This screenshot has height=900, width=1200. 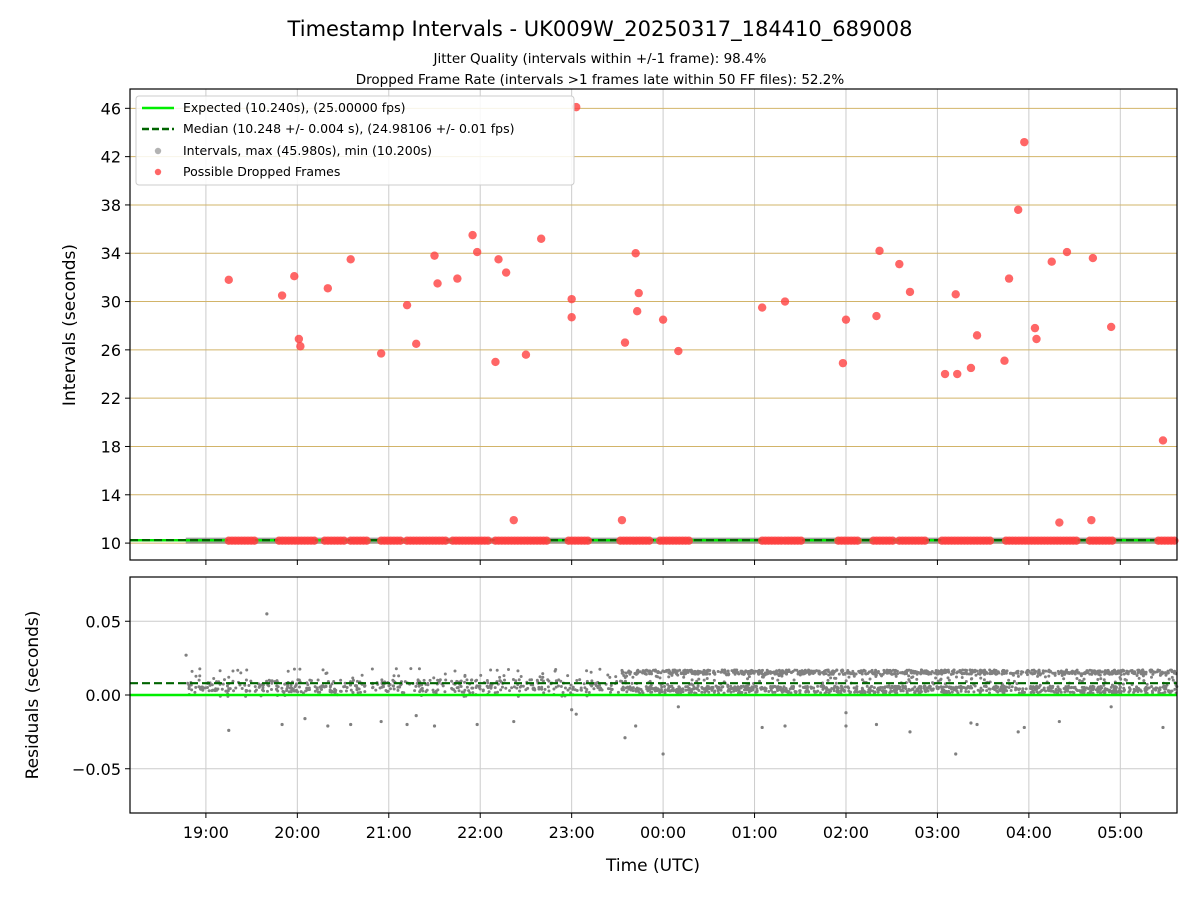 What do you see at coordinates (754, 832) in the screenshot?
I see `x-tick-label: 01:00` at bounding box center [754, 832].